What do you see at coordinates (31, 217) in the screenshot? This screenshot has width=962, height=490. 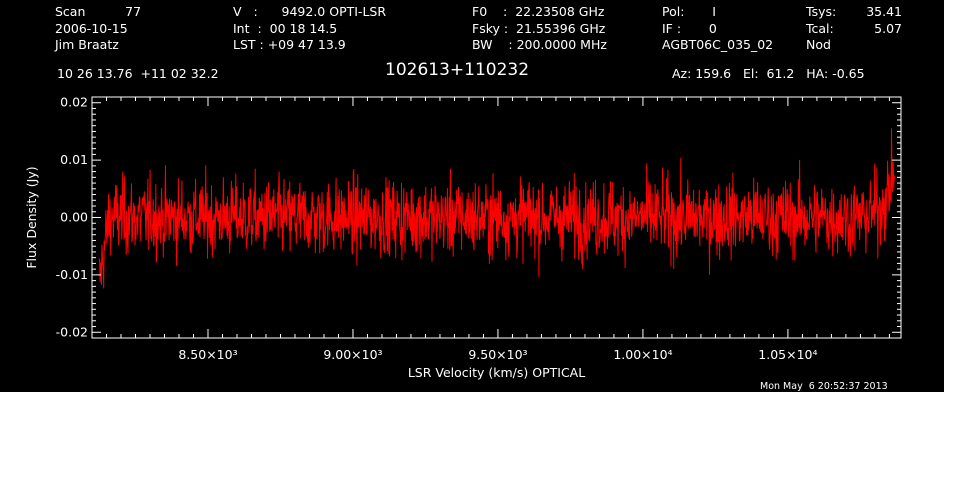 I see `y-axis-label: Flux Density (Jy)` at bounding box center [31, 217].